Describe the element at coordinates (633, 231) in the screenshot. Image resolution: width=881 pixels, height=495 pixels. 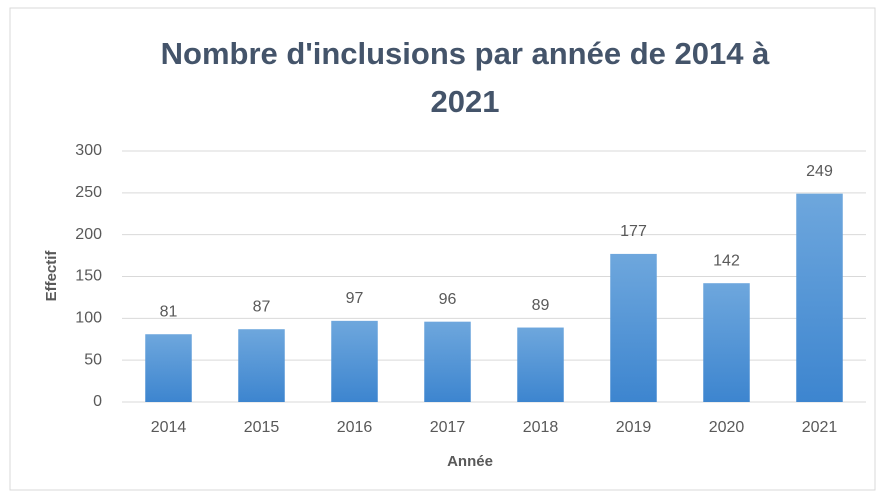
I see `data-label: 177` at that location.